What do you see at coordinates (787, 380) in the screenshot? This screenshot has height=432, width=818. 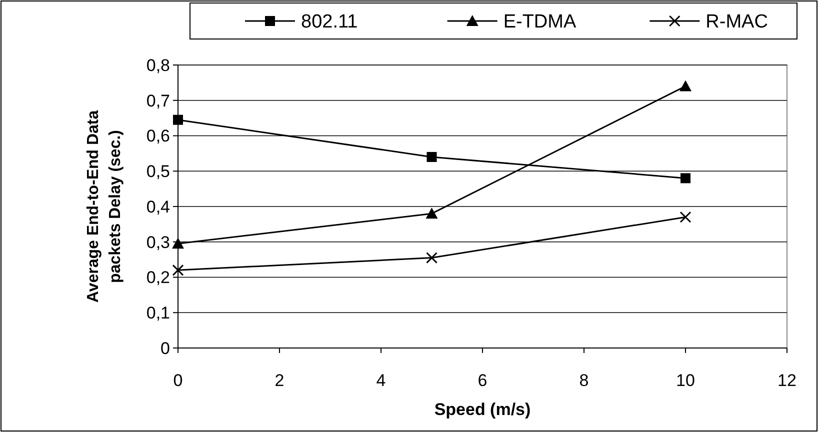 I see `x-tick-label: 12` at bounding box center [787, 380].